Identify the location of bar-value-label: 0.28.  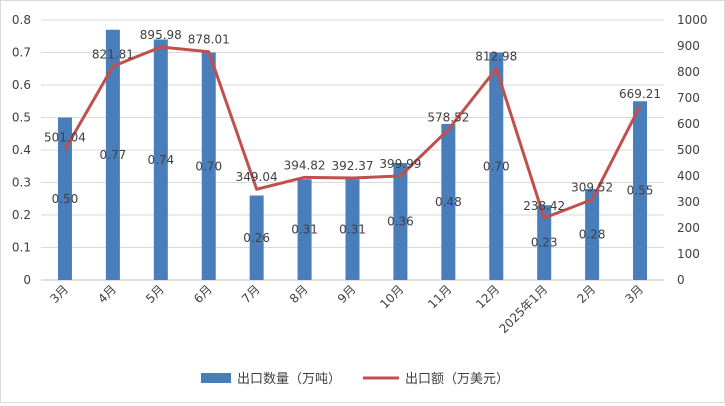
(592, 235).